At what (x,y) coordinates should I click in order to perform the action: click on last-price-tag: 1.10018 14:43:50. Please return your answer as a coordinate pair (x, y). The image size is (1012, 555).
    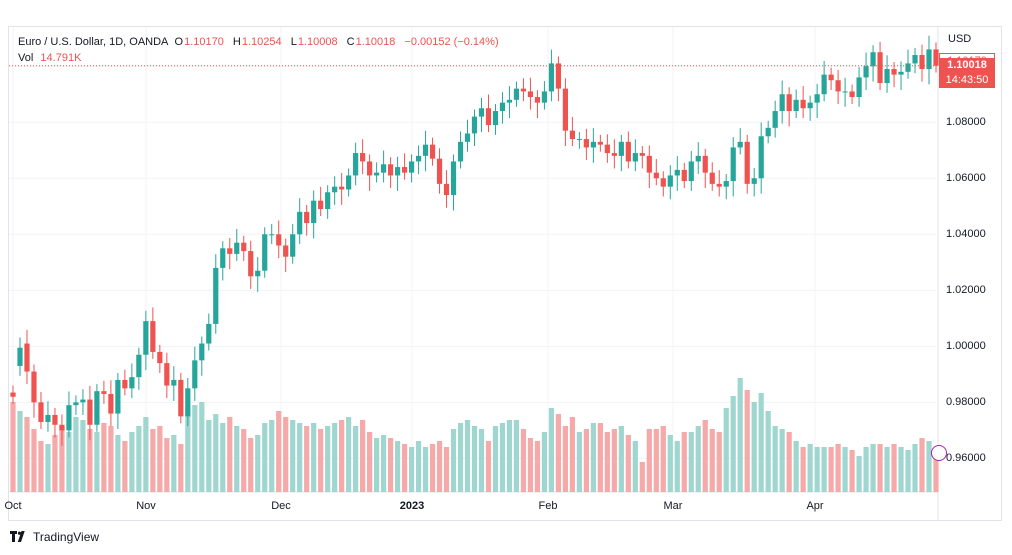
    Looking at the image, I should click on (967, 72).